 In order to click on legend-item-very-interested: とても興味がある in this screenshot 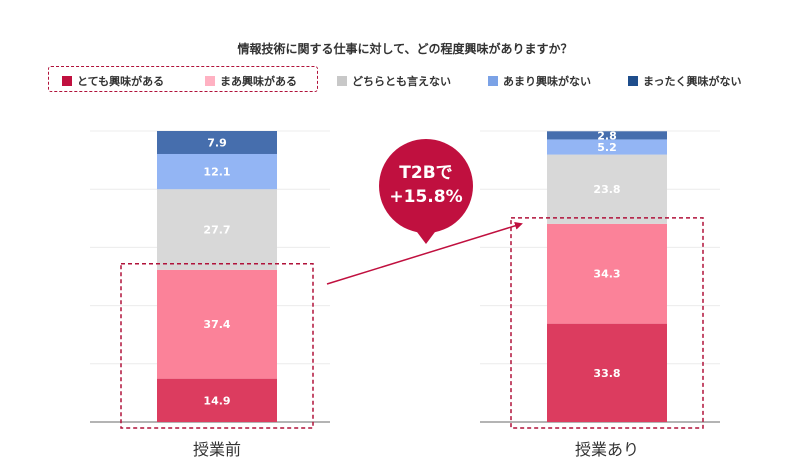, I will do `click(113, 81)`.